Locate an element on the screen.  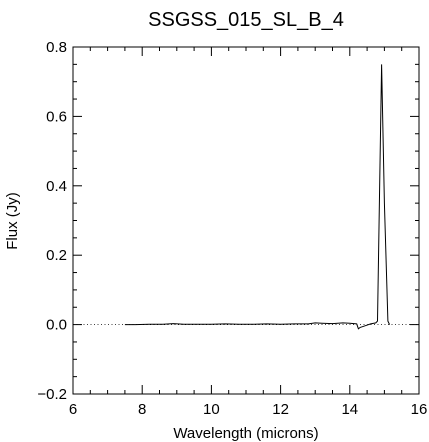
y-tick-label: −0.2 is located at coordinates (52, 394).